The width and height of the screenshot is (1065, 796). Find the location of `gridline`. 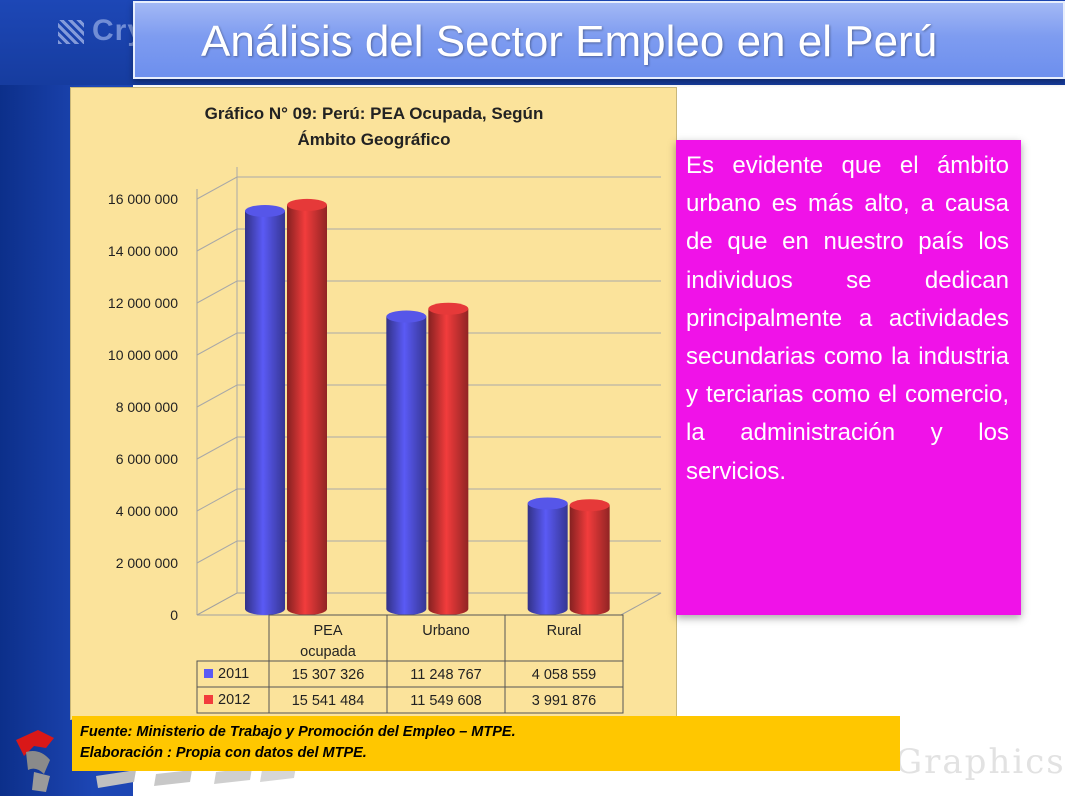

gridline is located at coordinates (428, 188).